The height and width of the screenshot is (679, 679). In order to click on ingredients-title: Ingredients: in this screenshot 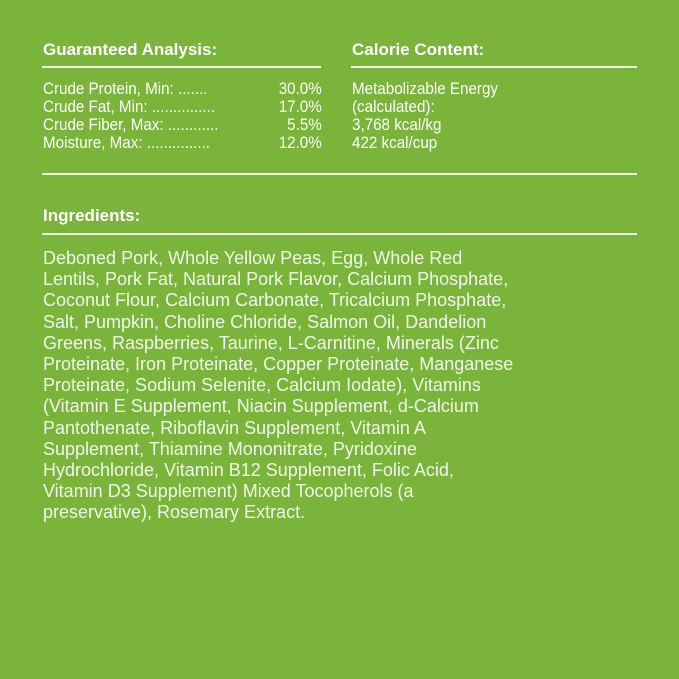, I will do `click(92, 215)`.